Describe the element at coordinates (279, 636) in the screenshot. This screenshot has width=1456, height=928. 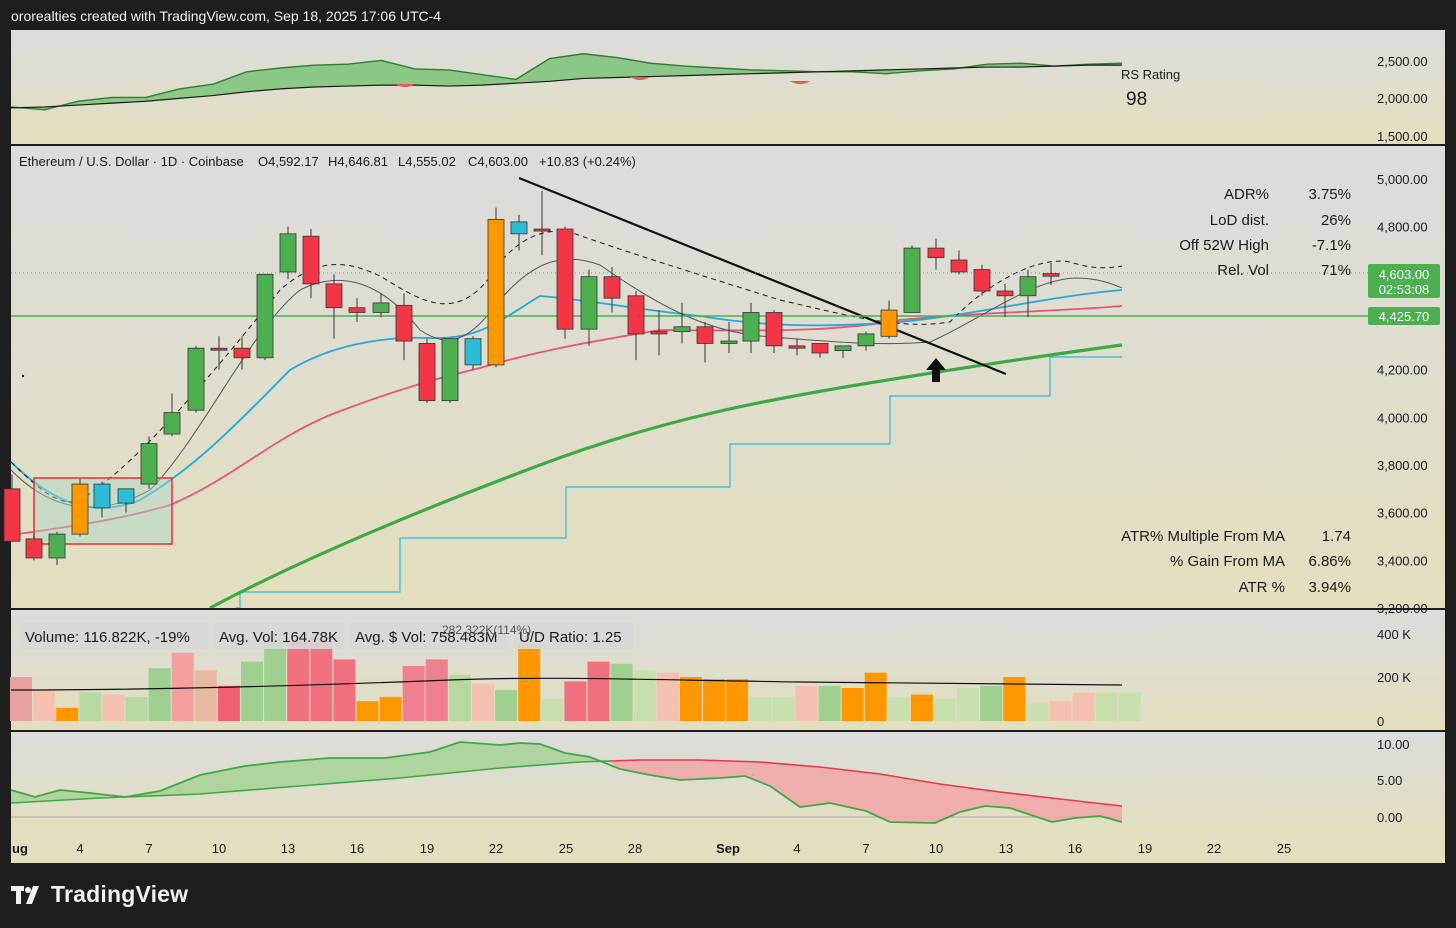
I see `avg-volume-stat-box` at that location.